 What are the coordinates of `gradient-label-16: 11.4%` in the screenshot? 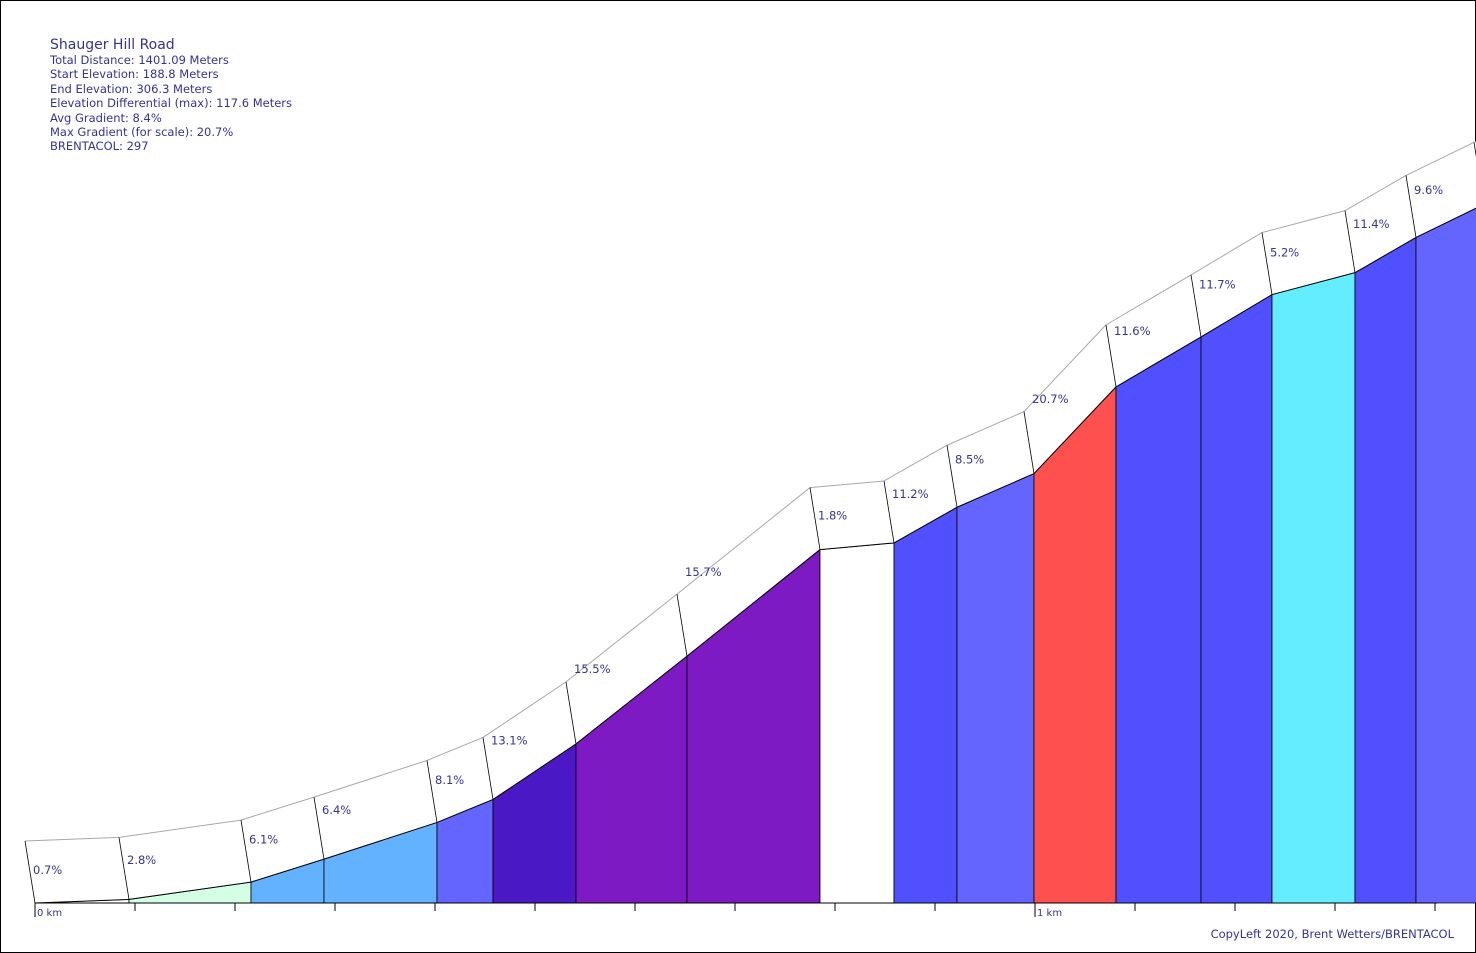 It's located at (1371, 224).